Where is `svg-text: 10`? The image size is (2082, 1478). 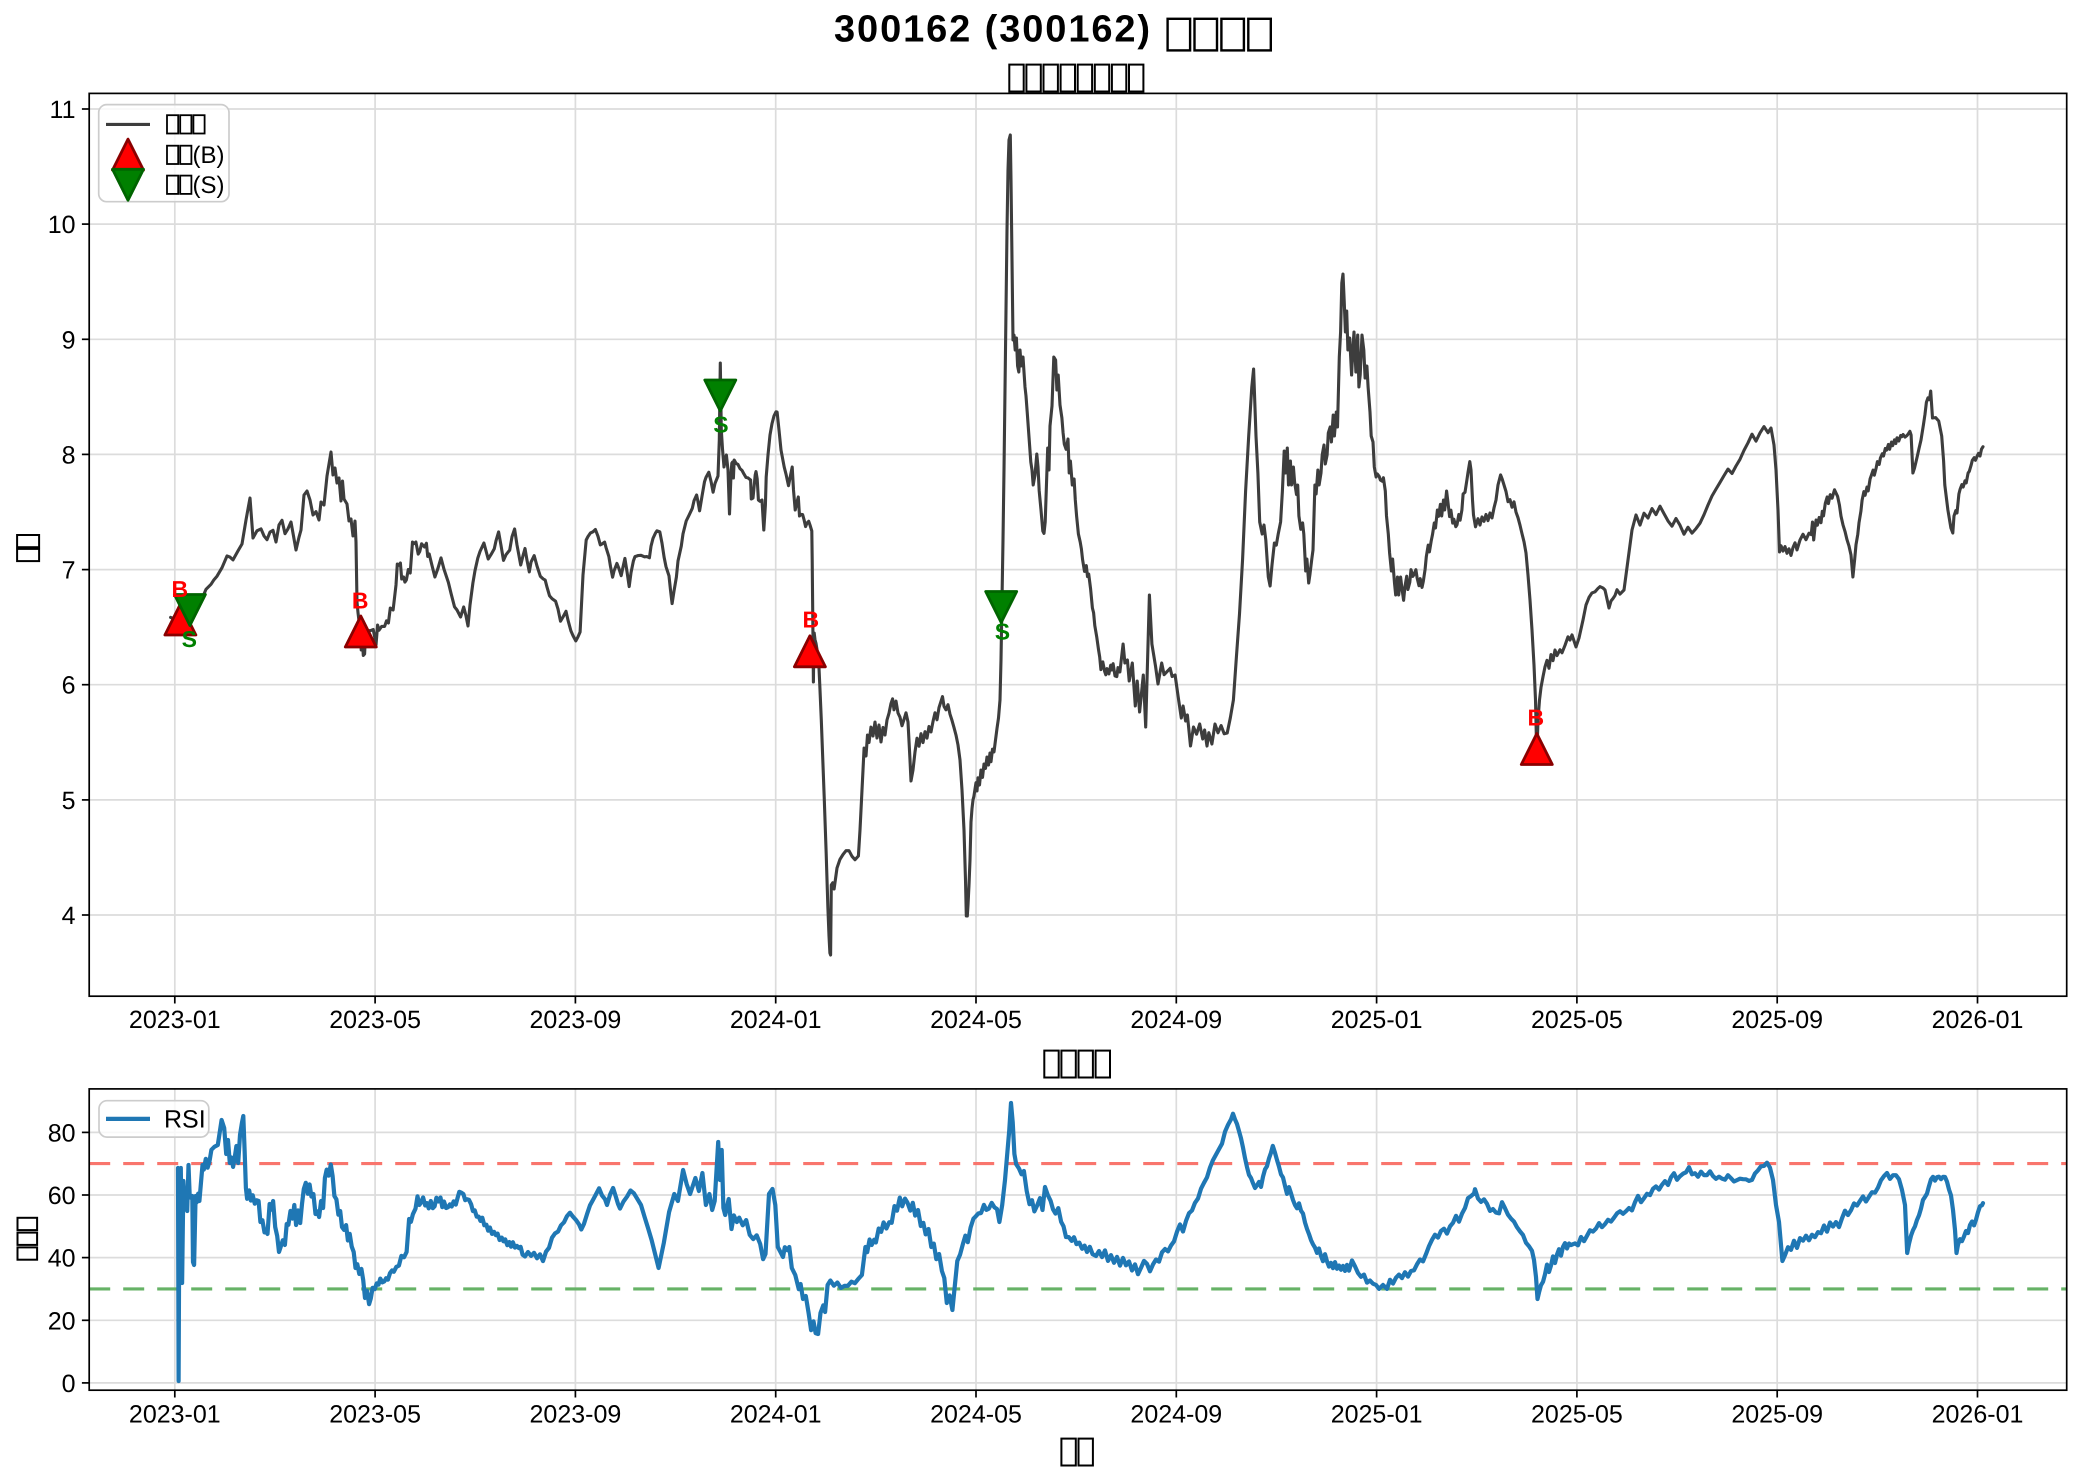 svg-text: 10 is located at coordinates (62, 225).